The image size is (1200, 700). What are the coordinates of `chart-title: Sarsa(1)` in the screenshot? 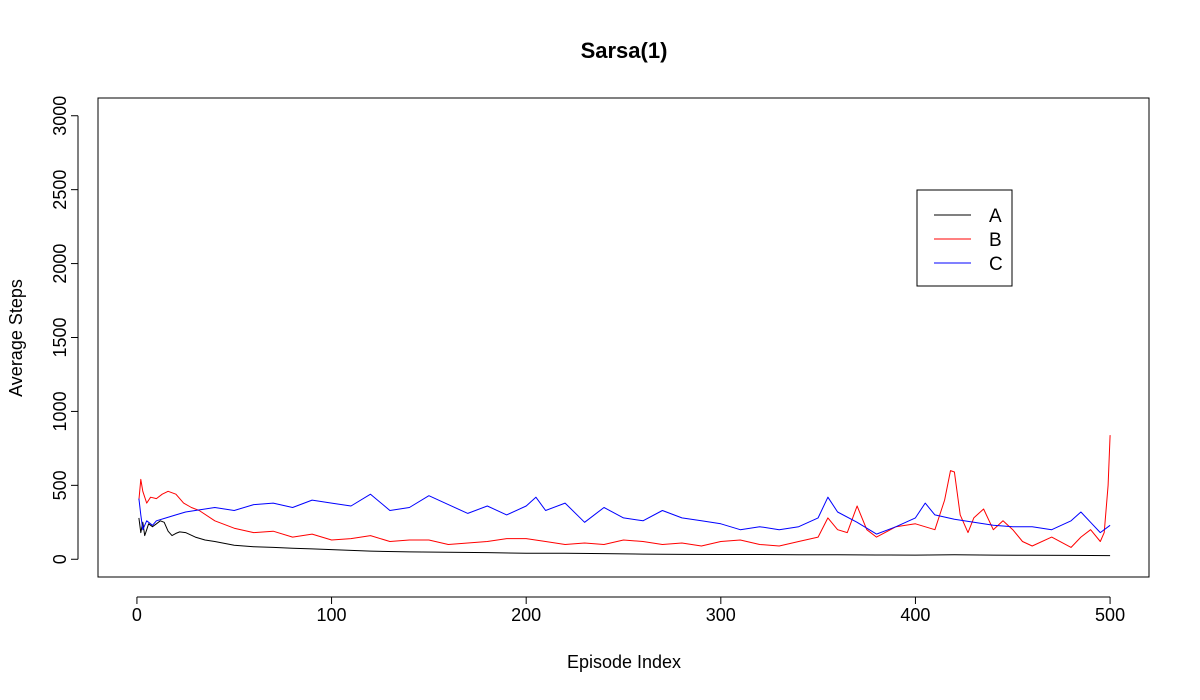 It's located at (624, 50).